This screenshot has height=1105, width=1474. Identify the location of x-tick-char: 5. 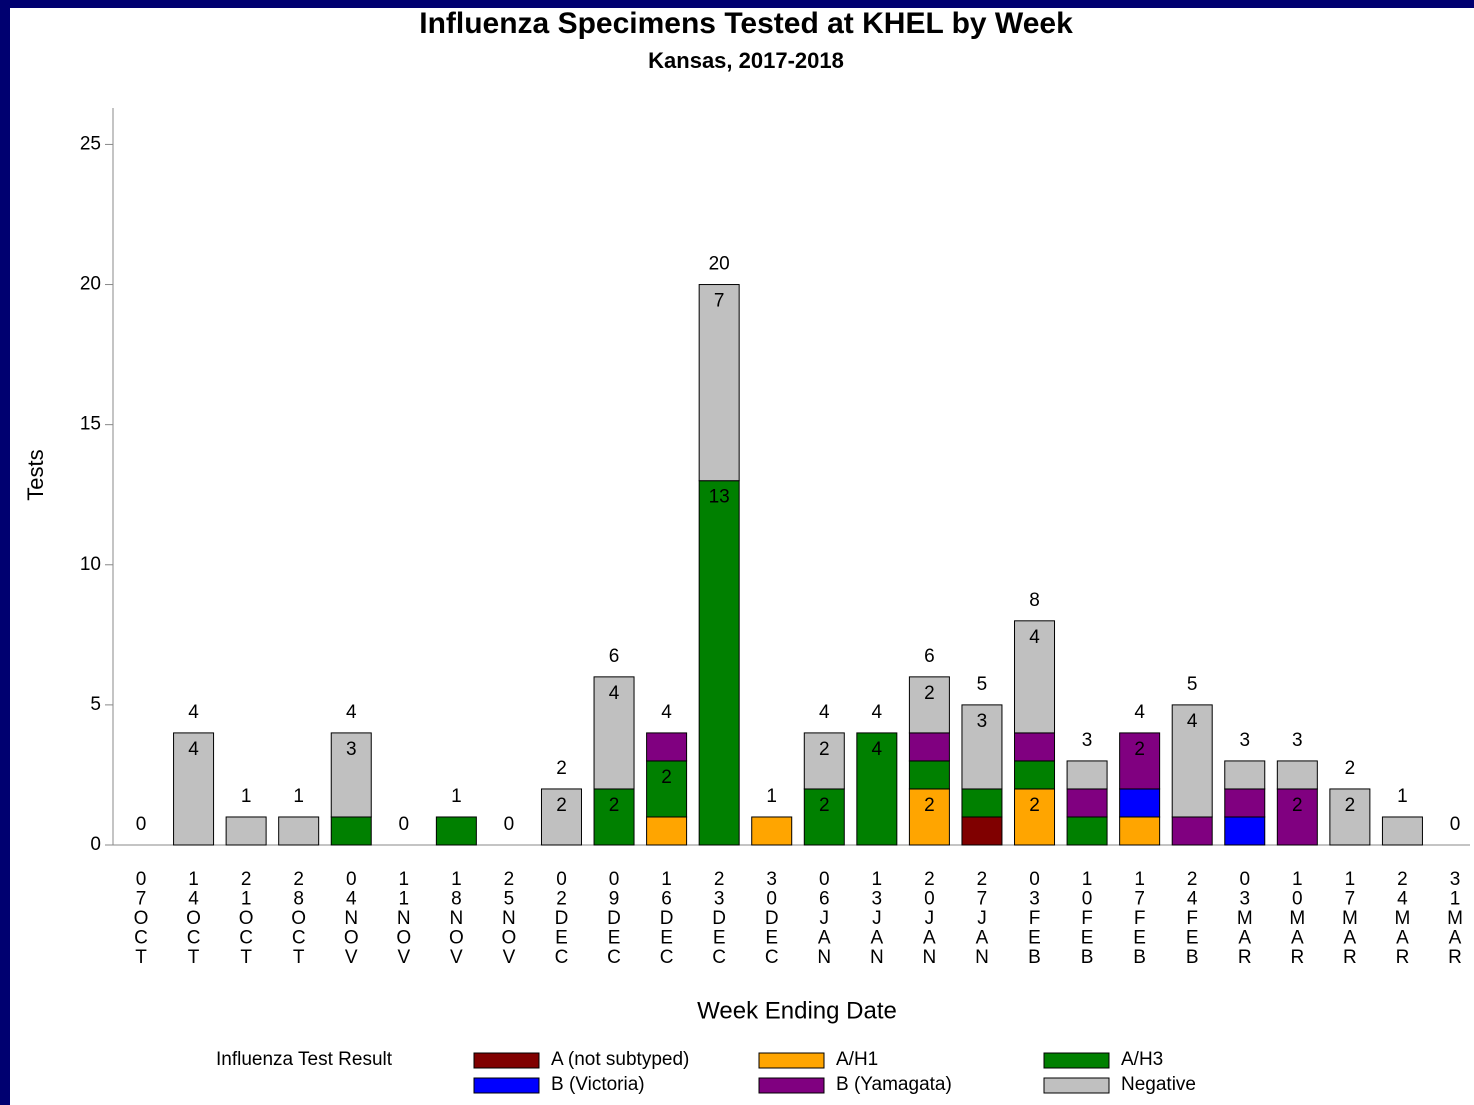
(509, 899).